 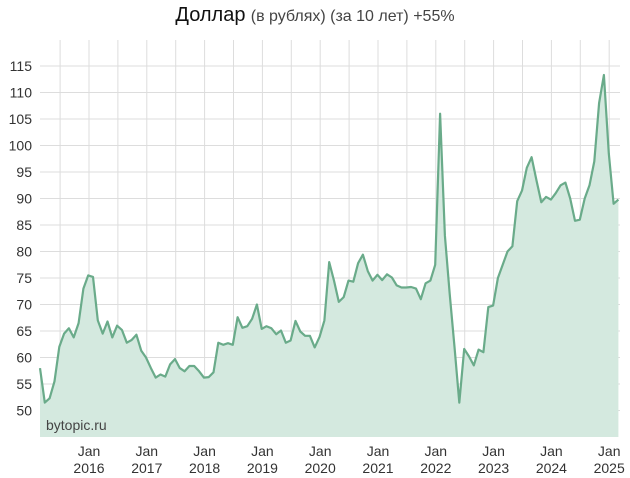 What do you see at coordinates (24, 172) in the screenshot?
I see `y-tick-label: 95` at bounding box center [24, 172].